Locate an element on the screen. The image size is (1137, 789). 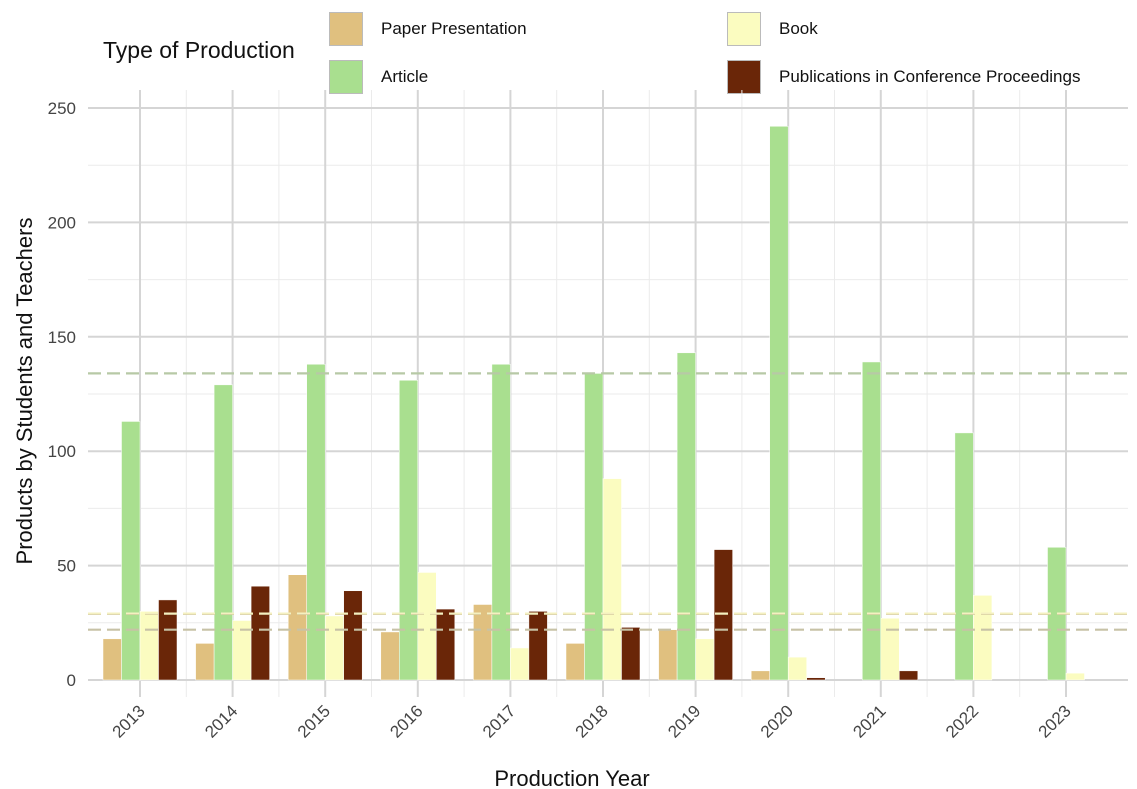
bar-book-2021 is located at coordinates (890, 649).